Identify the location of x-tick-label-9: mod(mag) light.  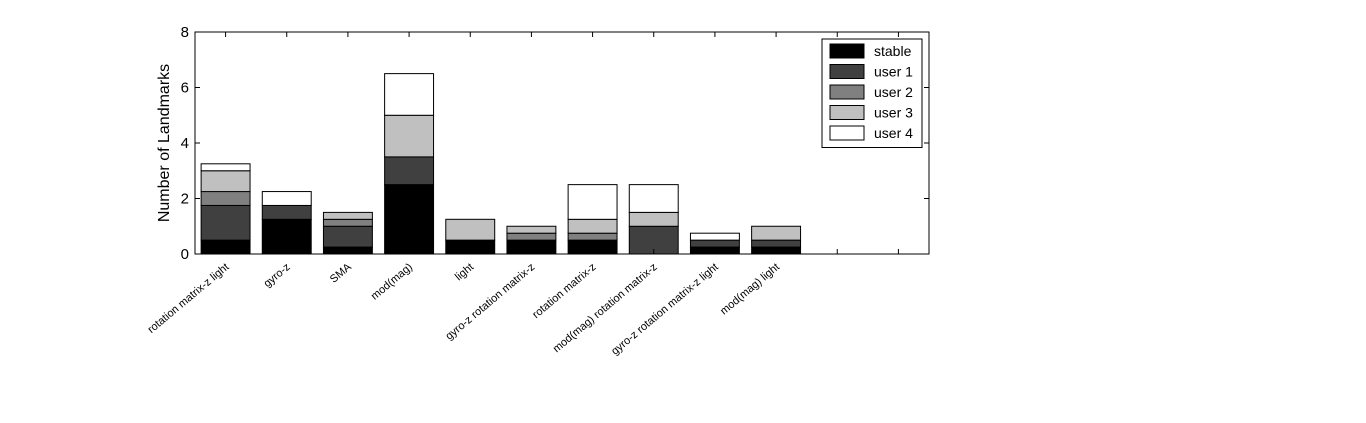
(750, 289).